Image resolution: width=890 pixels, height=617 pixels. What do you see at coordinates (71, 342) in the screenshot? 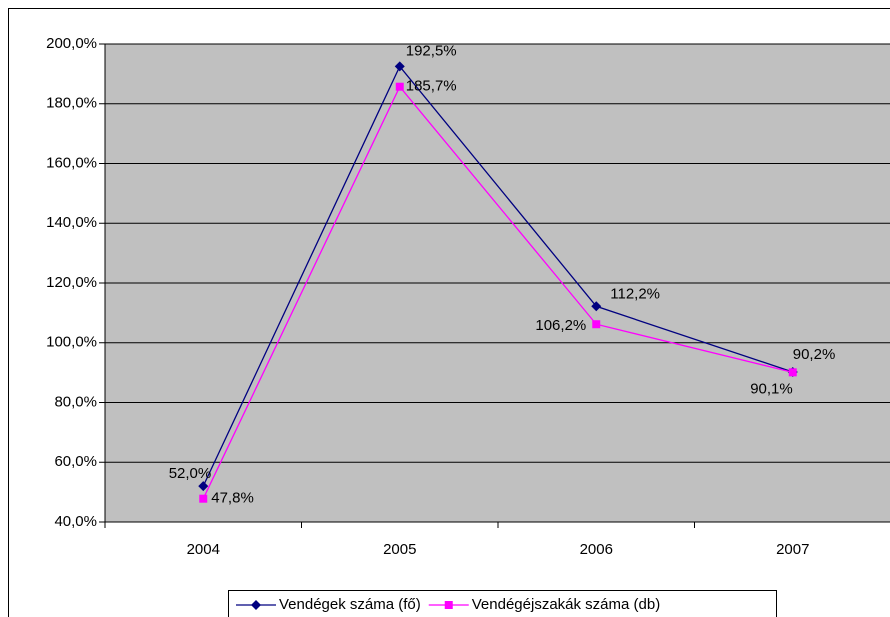
I see `y-tick-label: 100,0%` at bounding box center [71, 342].